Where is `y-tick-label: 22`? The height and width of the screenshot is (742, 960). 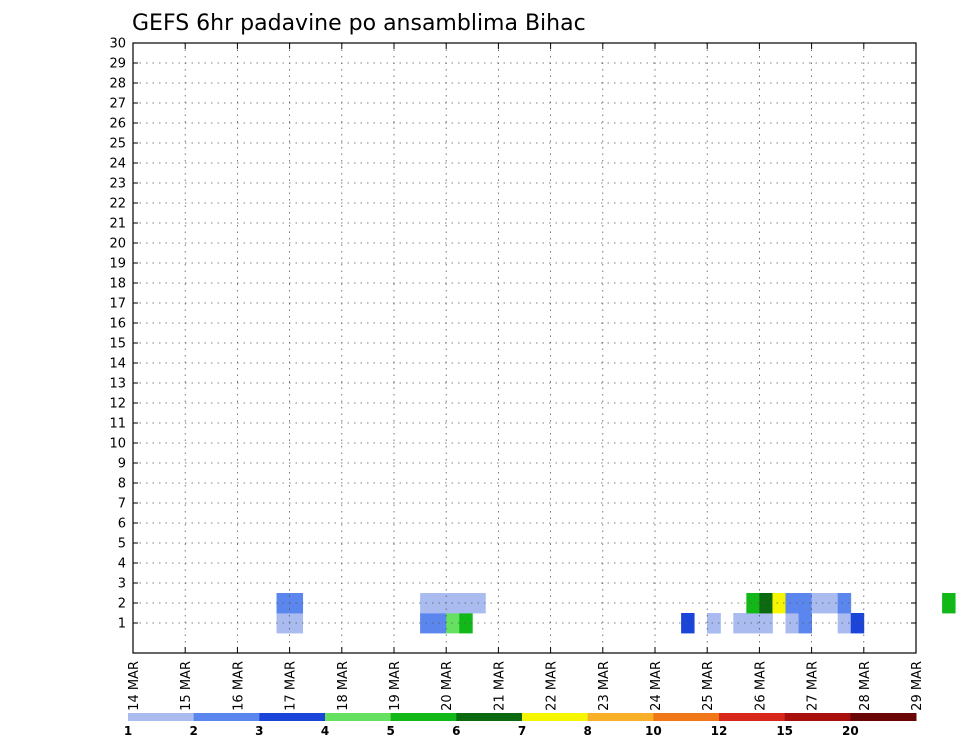 y-tick-label: 22 is located at coordinates (117, 204).